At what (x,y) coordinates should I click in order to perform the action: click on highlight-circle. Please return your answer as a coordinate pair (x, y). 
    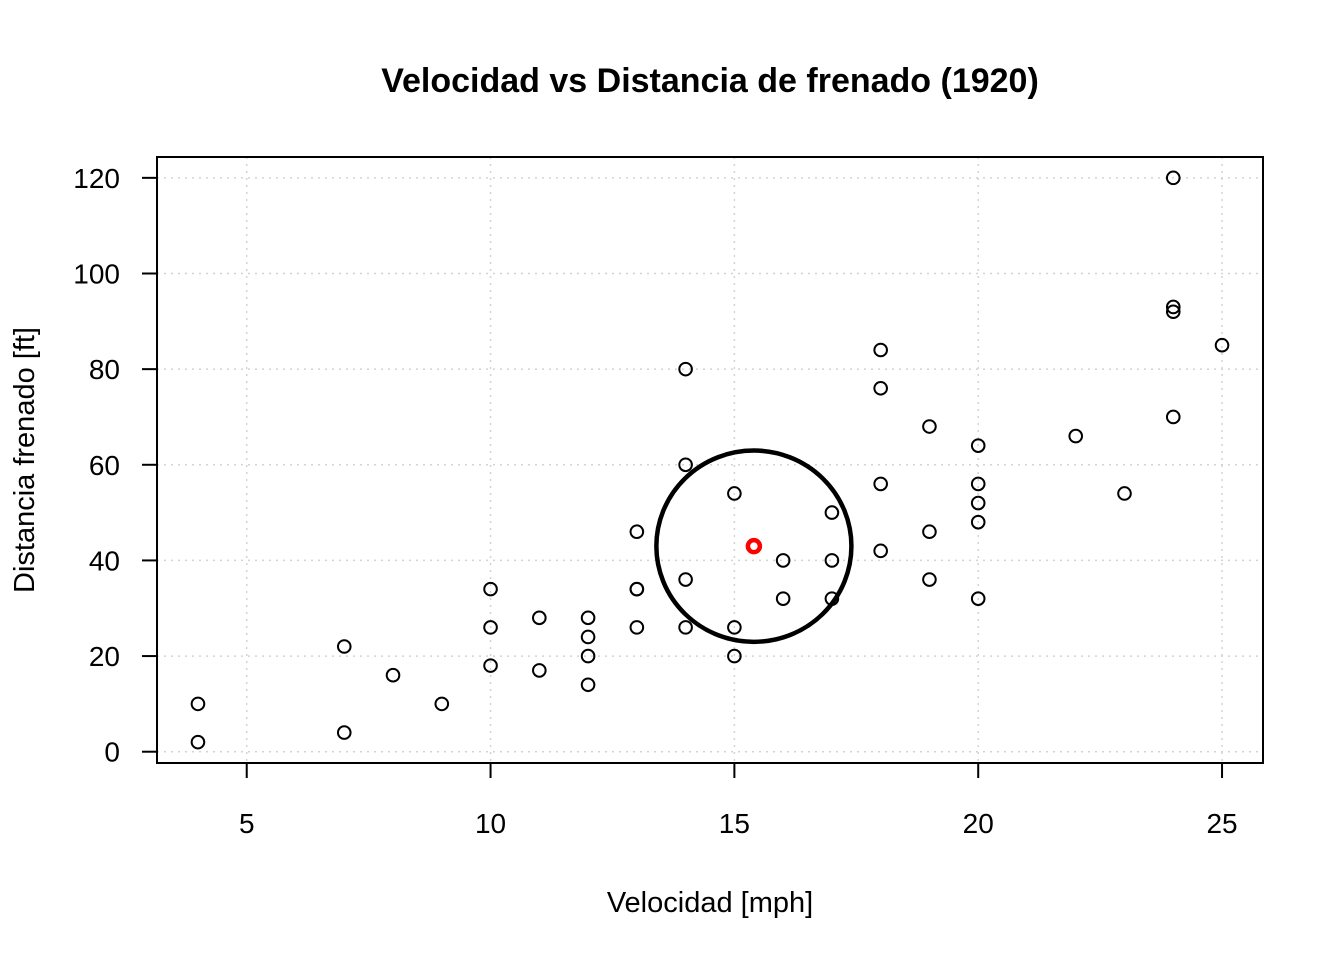
    Looking at the image, I should click on (754, 546).